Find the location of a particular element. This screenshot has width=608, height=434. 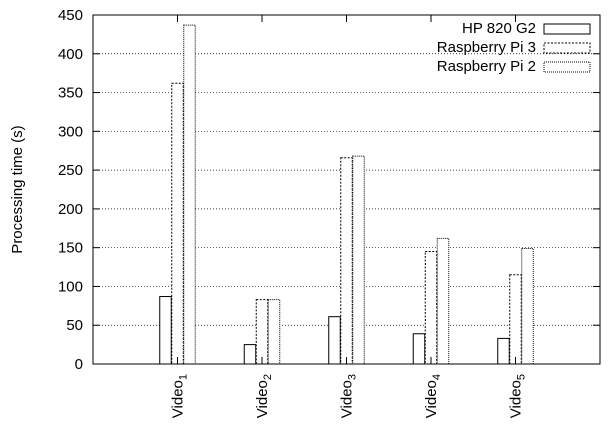

y-tick-label: 100 is located at coordinates (70, 286).